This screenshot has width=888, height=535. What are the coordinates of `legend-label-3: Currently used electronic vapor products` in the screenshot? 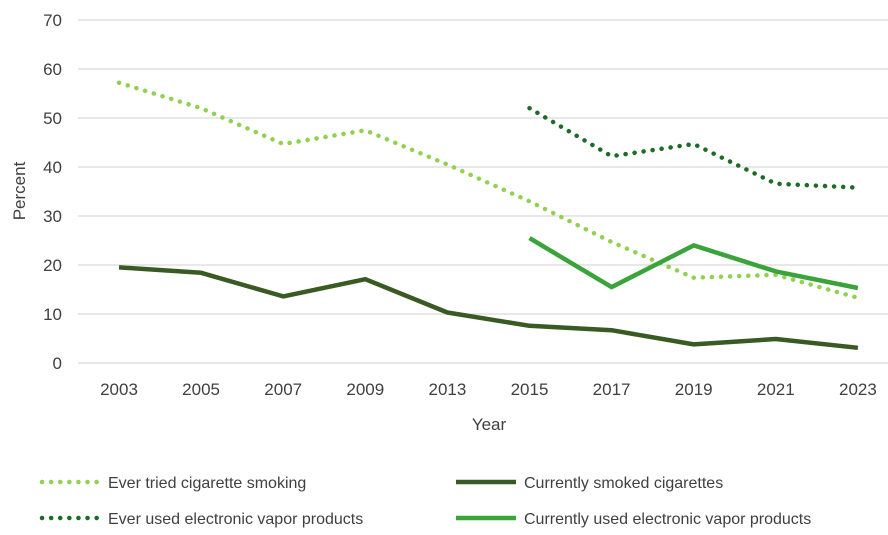 It's located at (667, 519).